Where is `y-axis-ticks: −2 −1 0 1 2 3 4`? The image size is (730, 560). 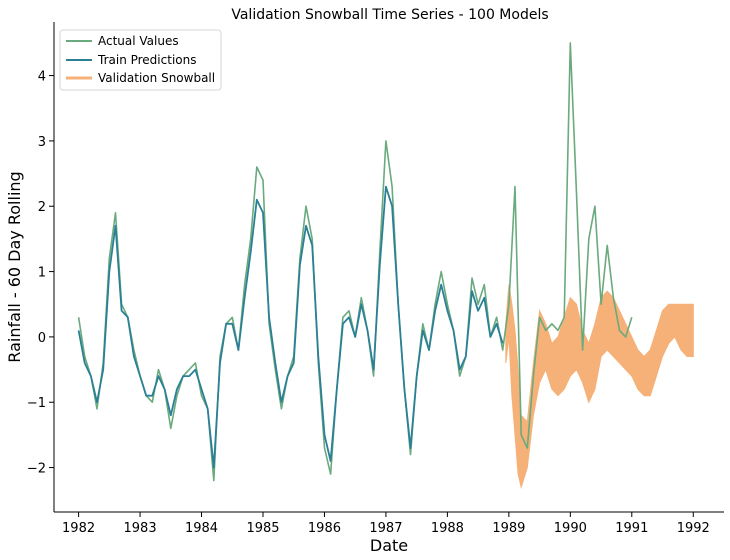 y-axis-ticks: −2 −1 0 1 2 3 4 is located at coordinates (40, 273).